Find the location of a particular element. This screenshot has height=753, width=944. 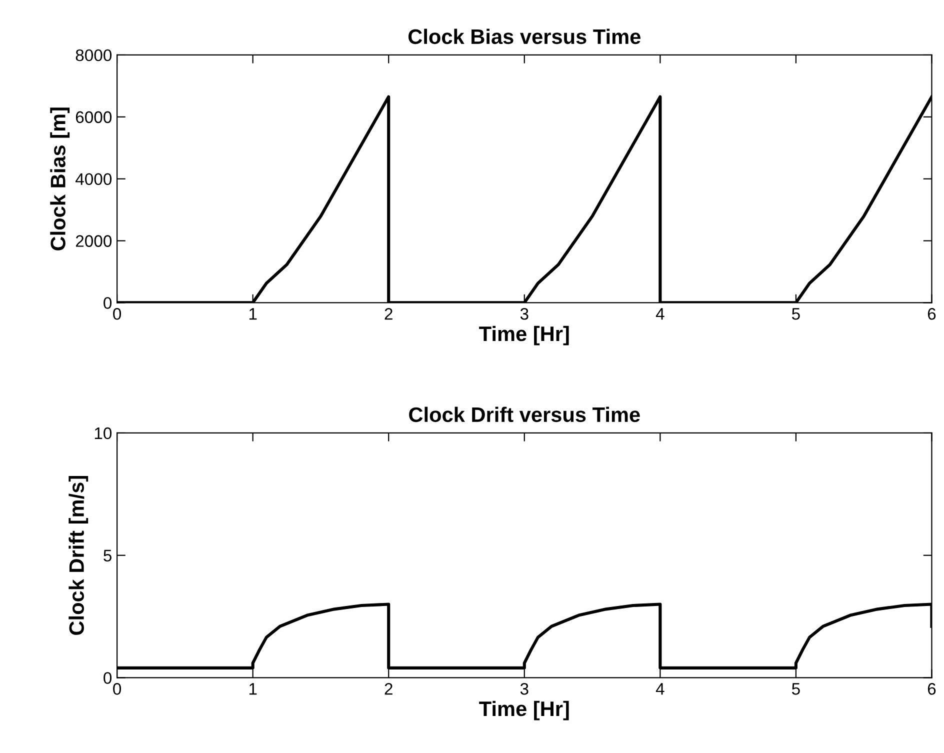

y-tick-label: 2000 is located at coordinates (94, 241).